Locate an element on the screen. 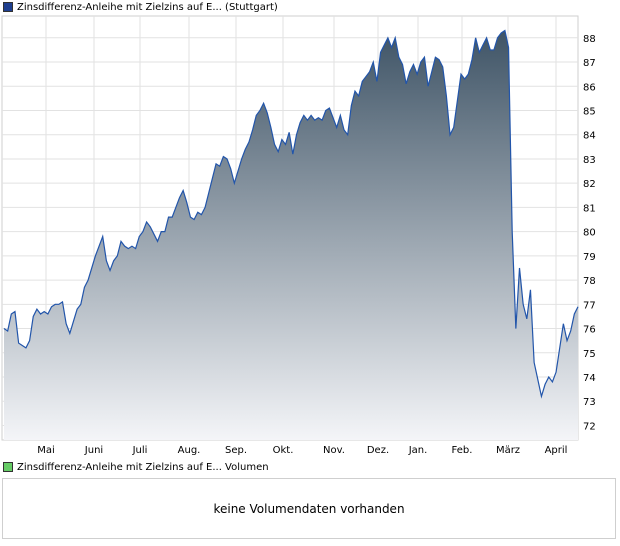  y-tick-label: 88 is located at coordinates (589, 39).